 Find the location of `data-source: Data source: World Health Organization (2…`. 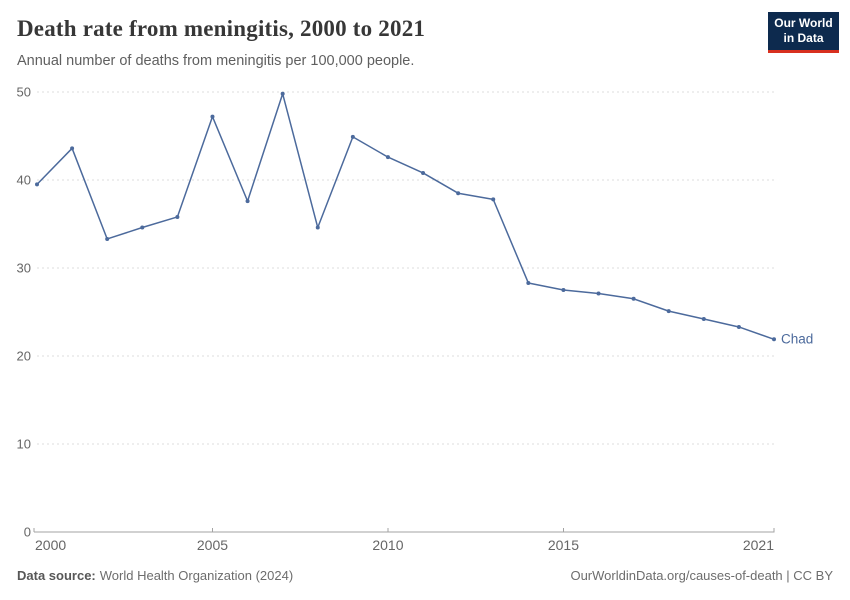

data-source: Data source: World Health Organization (2… is located at coordinates (155, 575).